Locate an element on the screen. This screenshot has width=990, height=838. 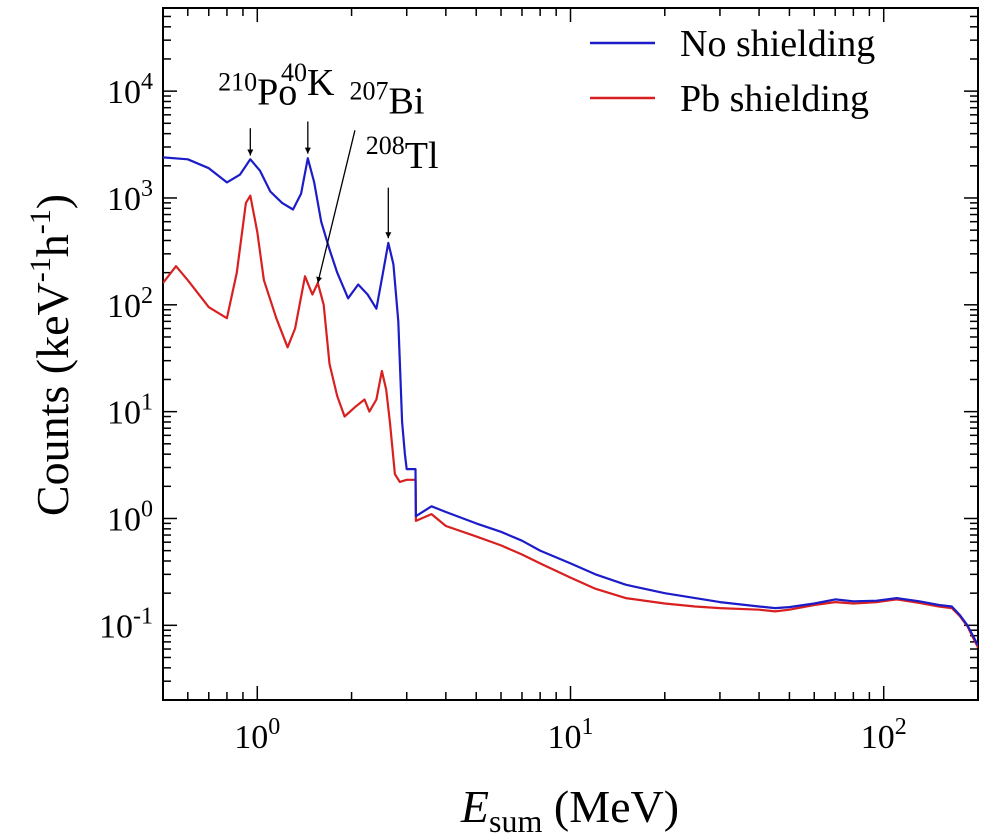
y-tick-label: 10⁴ is located at coordinates (130, 90).